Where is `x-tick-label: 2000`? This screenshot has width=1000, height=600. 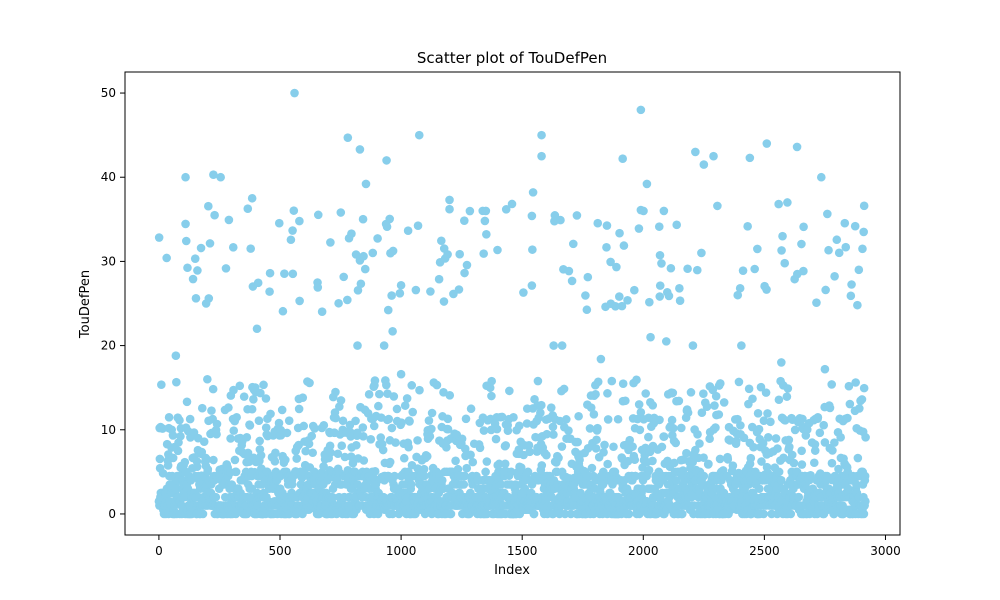
x-tick-label: 2000 is located at coordinates (643, 551).